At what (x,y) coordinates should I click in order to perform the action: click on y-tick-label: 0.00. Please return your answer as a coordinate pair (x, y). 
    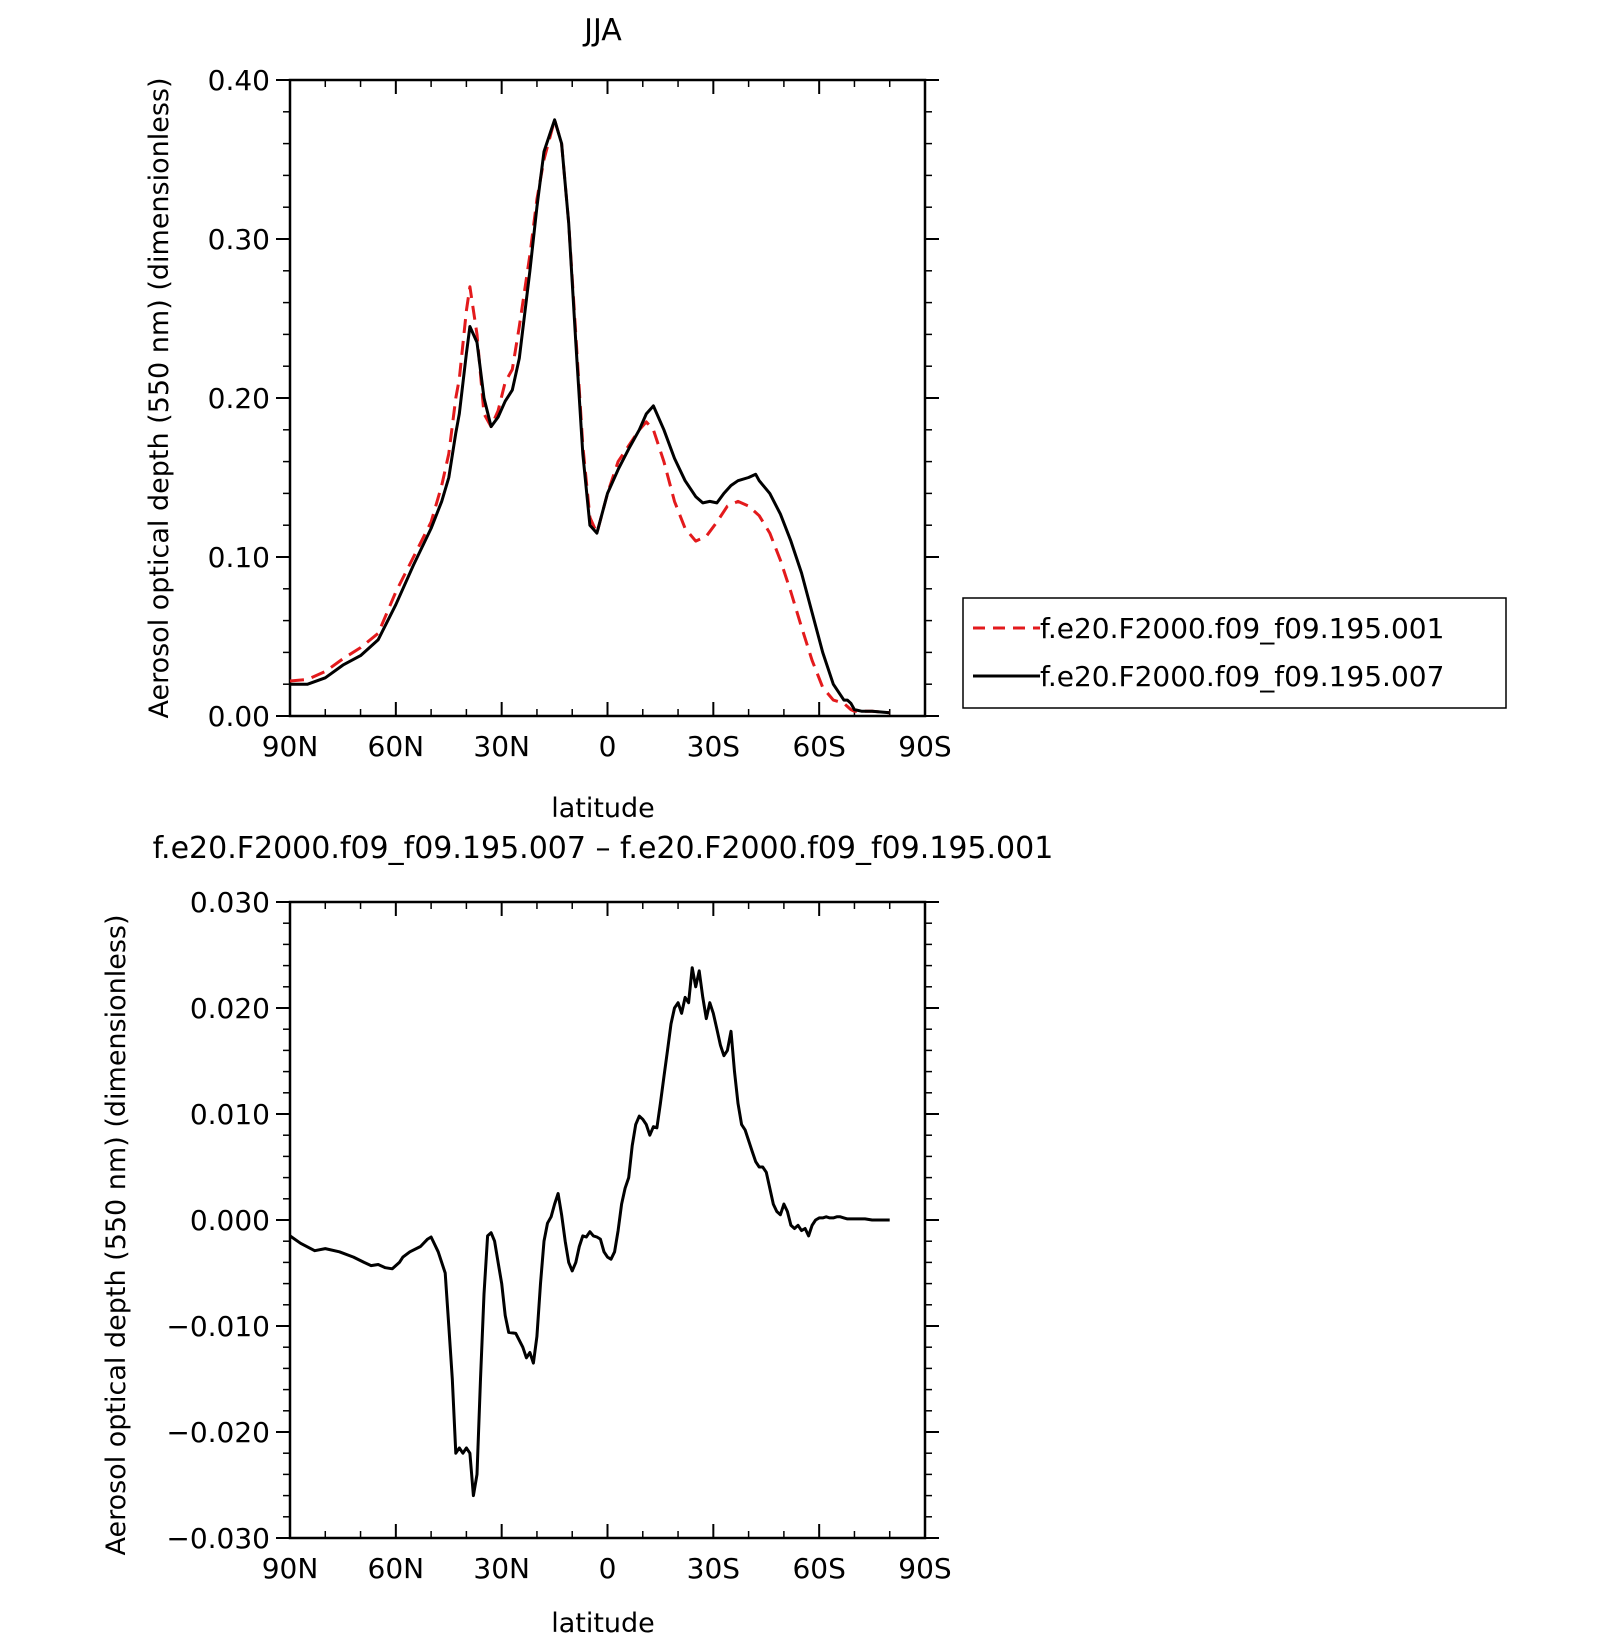
    Looking at the image, I should click on (239, 716).